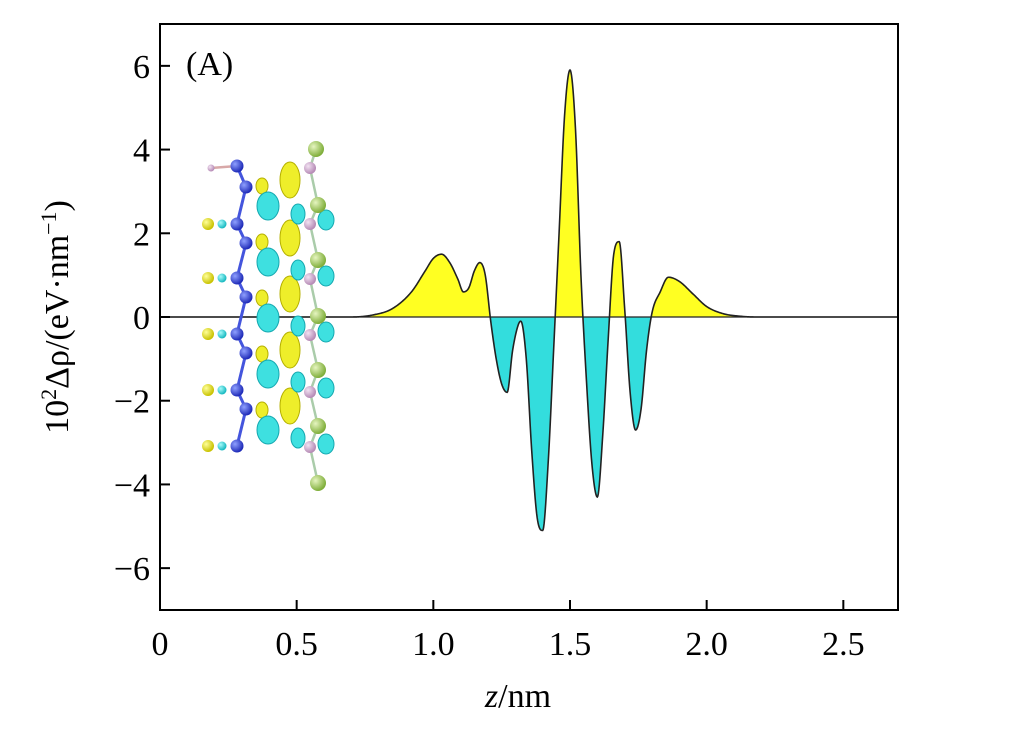  I want to click on y-tick-label: 4, so click(141, 151).